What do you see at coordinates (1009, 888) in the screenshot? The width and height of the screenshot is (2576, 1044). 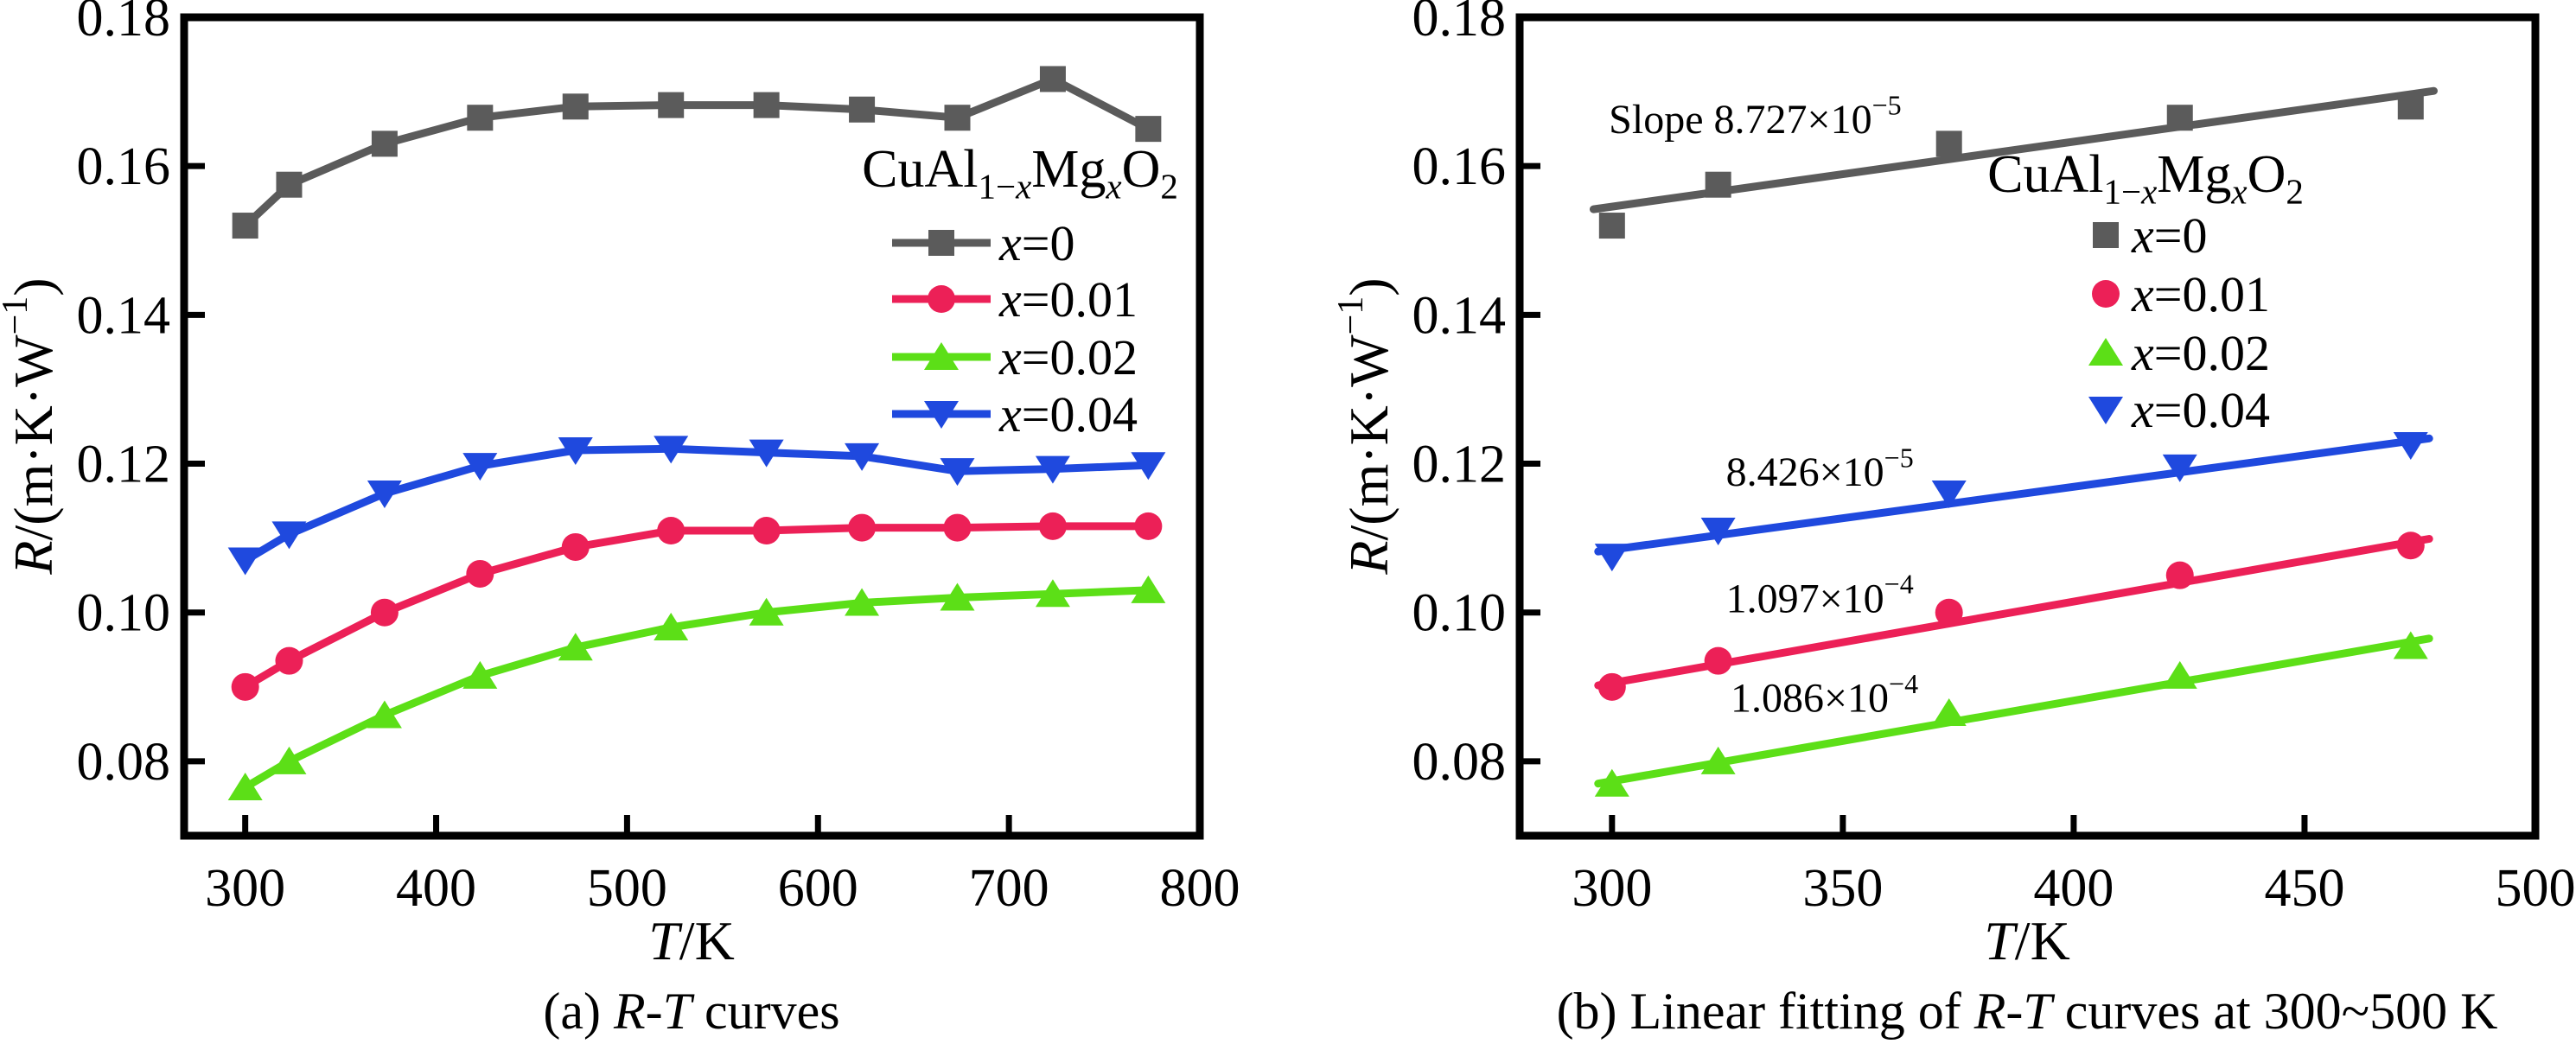 I see `x-tick-label: 700` at bounding box center [1009, 888].